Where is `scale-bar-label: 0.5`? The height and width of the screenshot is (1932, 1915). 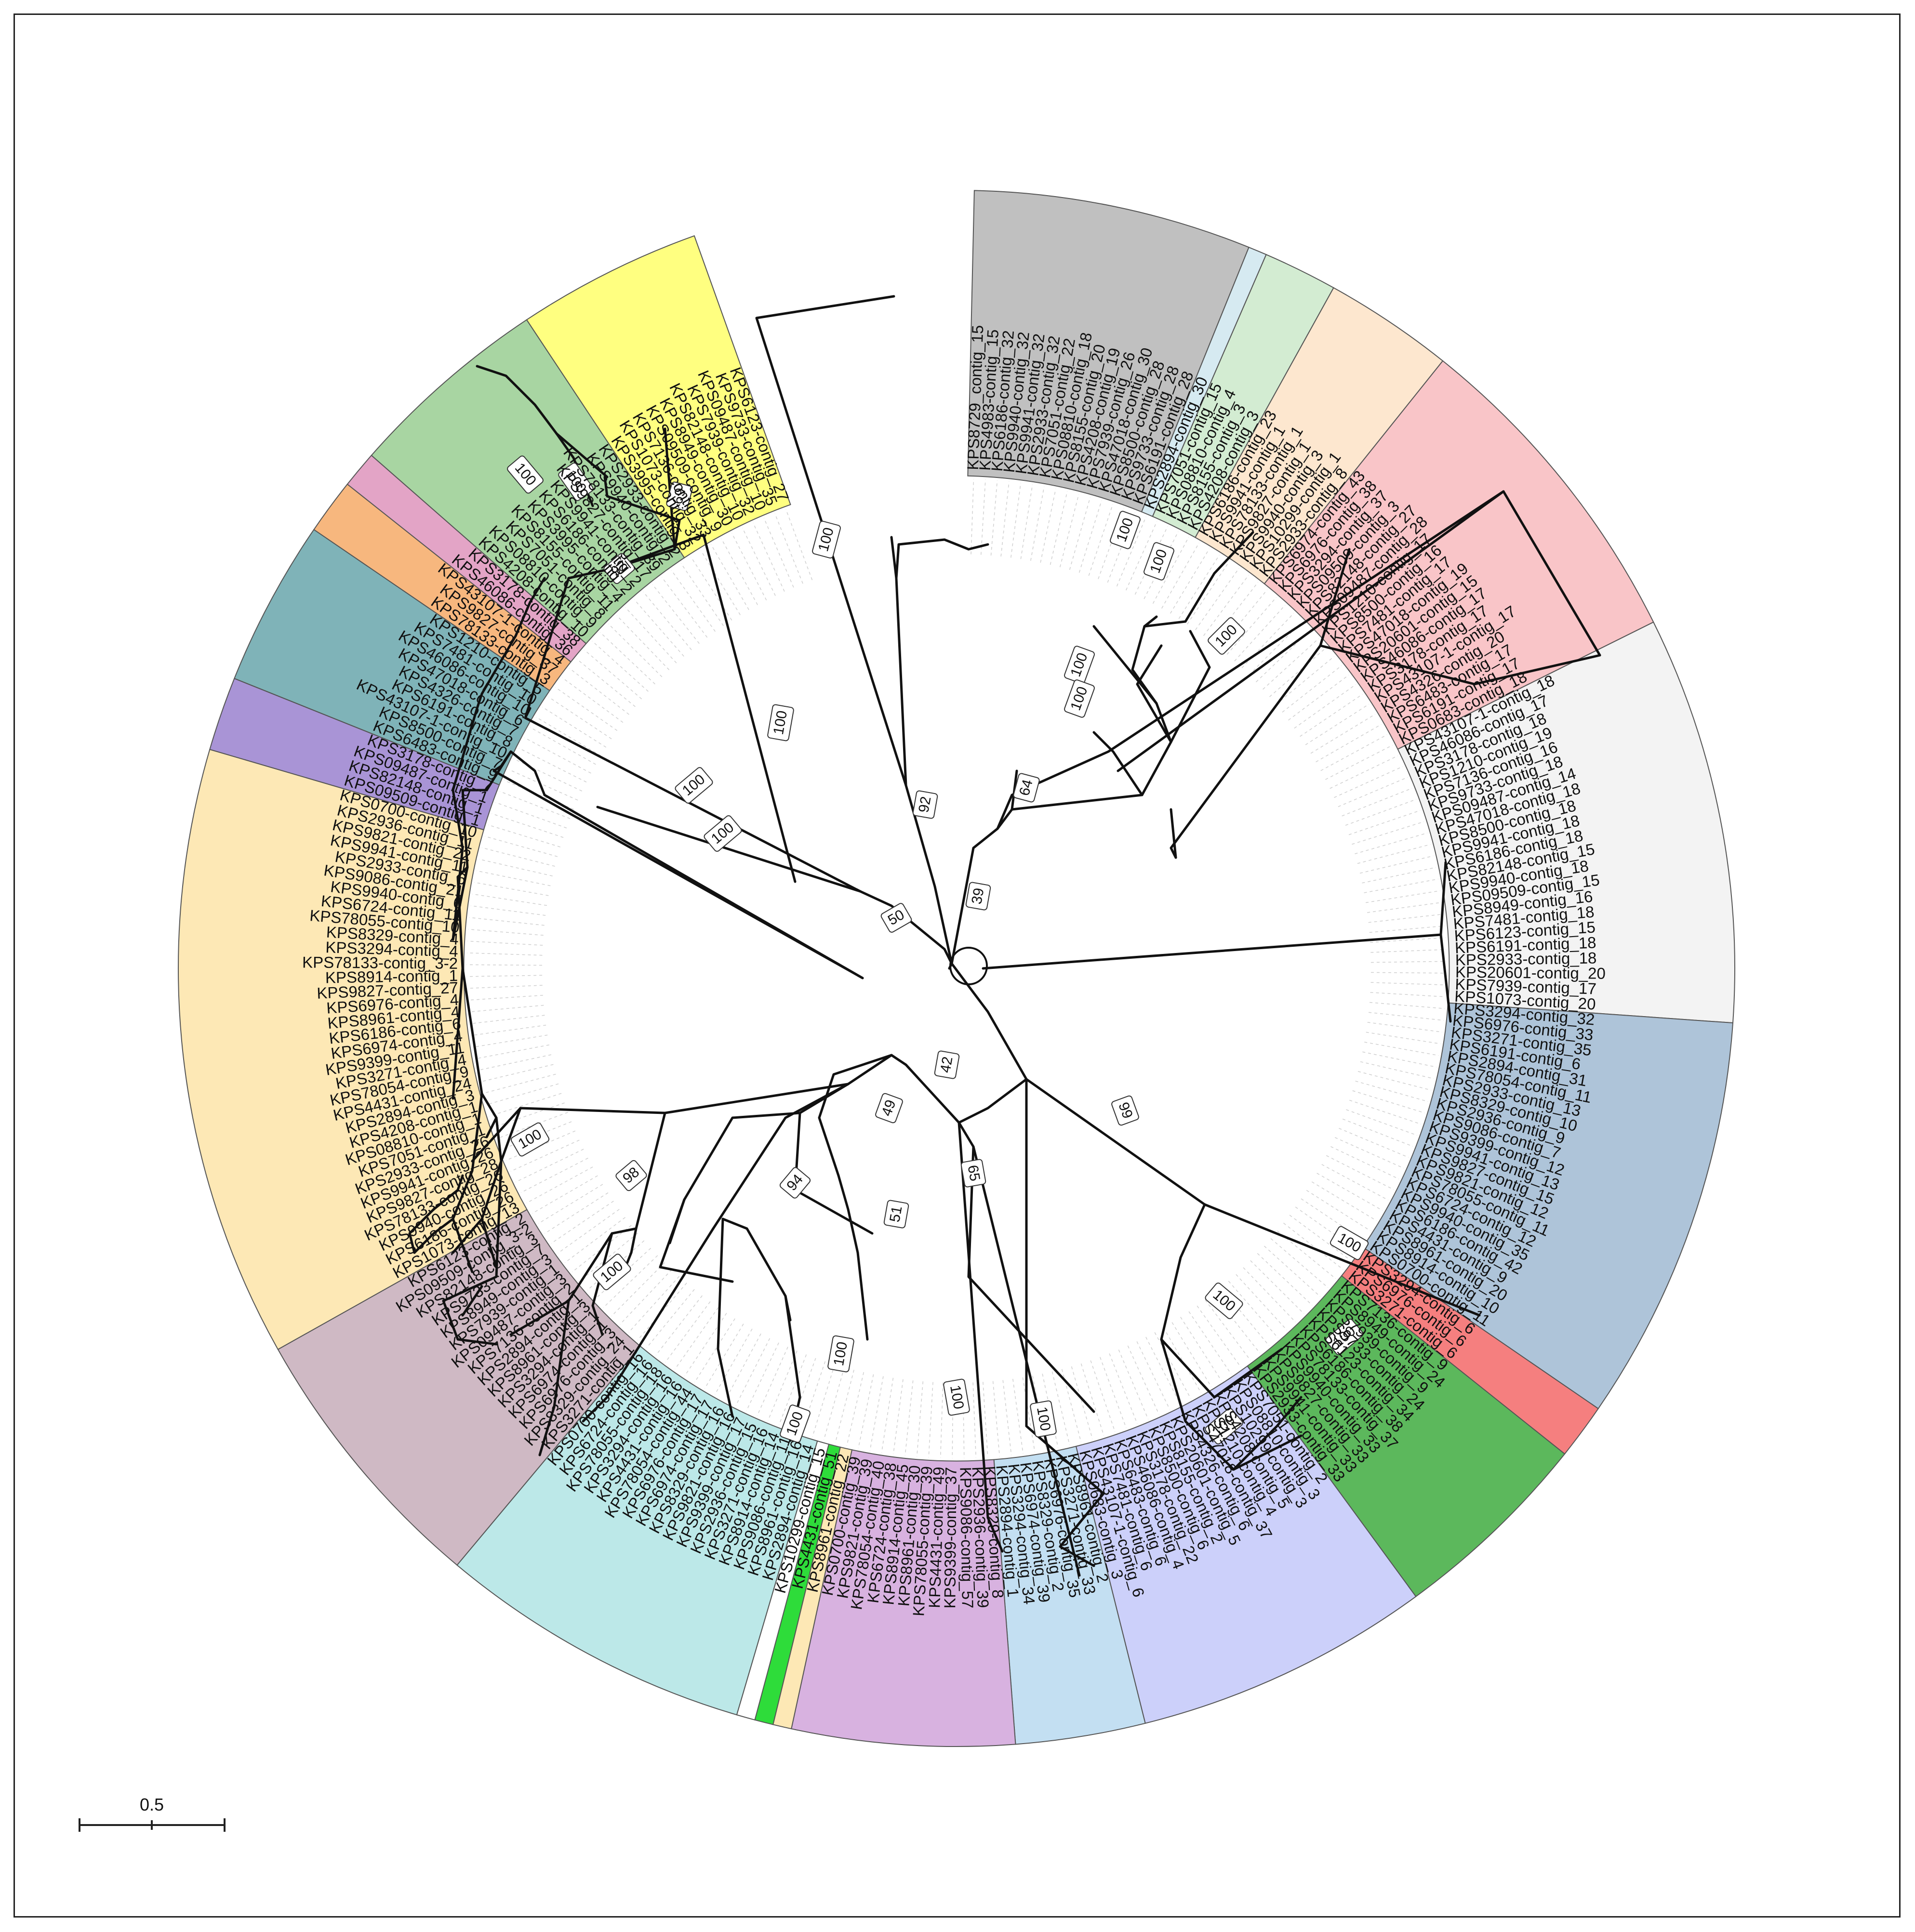 scale-bar-label: 0.5 is located at coordinates (152, 1804).